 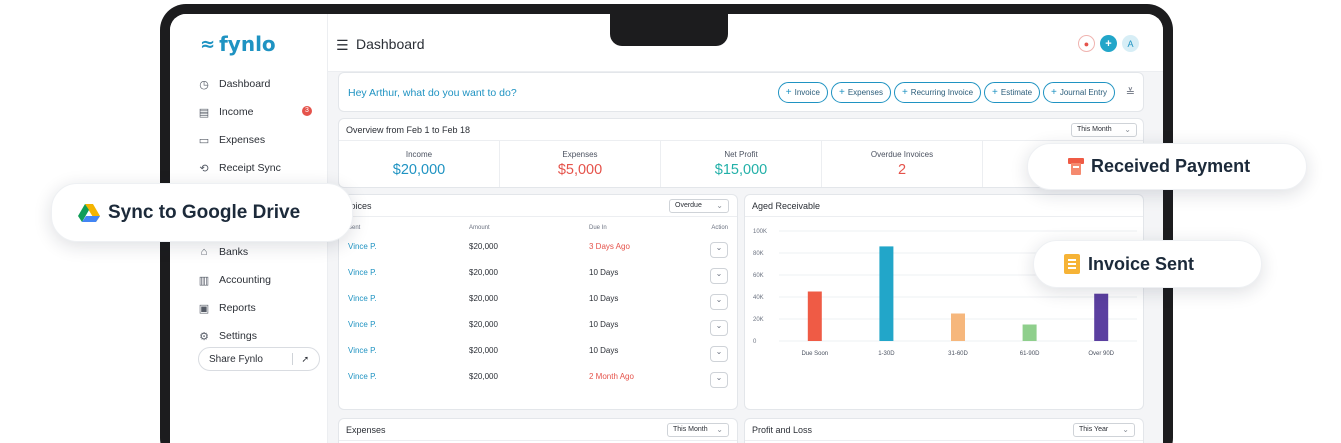 What do you see at coordinates (259, 336) in the screenshot?
I see `sidebar-item-settings: ⚙ Settings` at bounding box center [259, 336].